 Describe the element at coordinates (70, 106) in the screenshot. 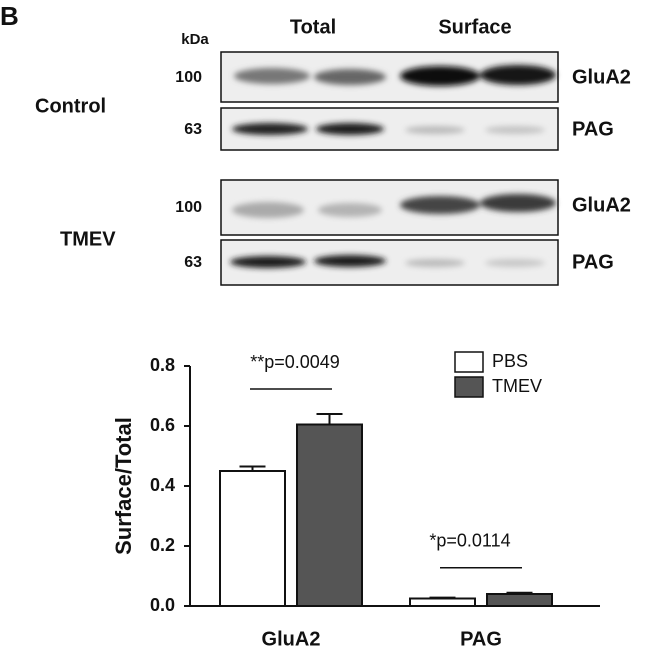

I see `group-label: Control` at that location.